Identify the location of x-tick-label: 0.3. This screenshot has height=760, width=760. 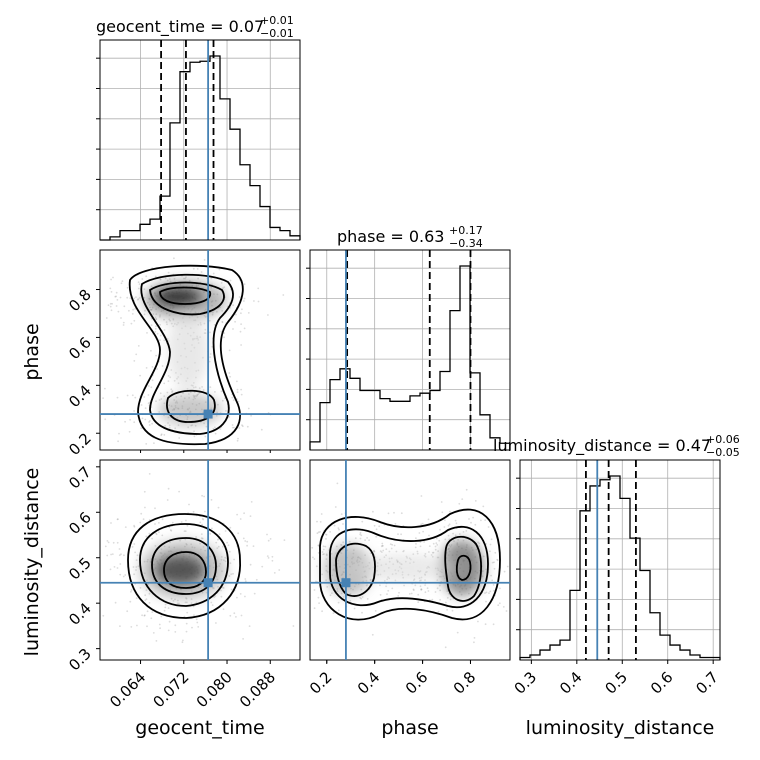
(526, 683).